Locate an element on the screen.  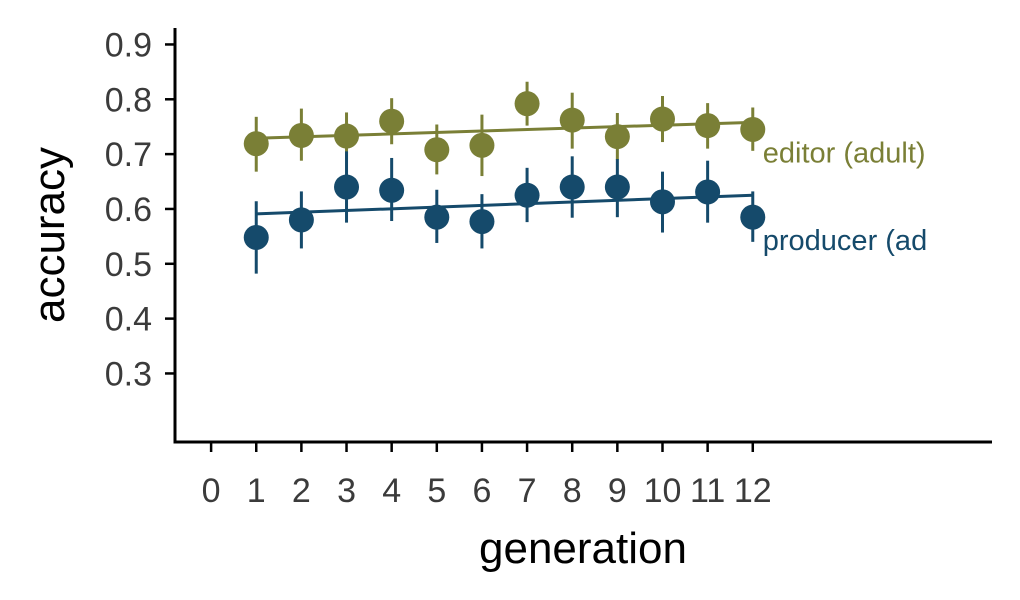
x-tick-label: 8 is located at coordinates (572, 491).